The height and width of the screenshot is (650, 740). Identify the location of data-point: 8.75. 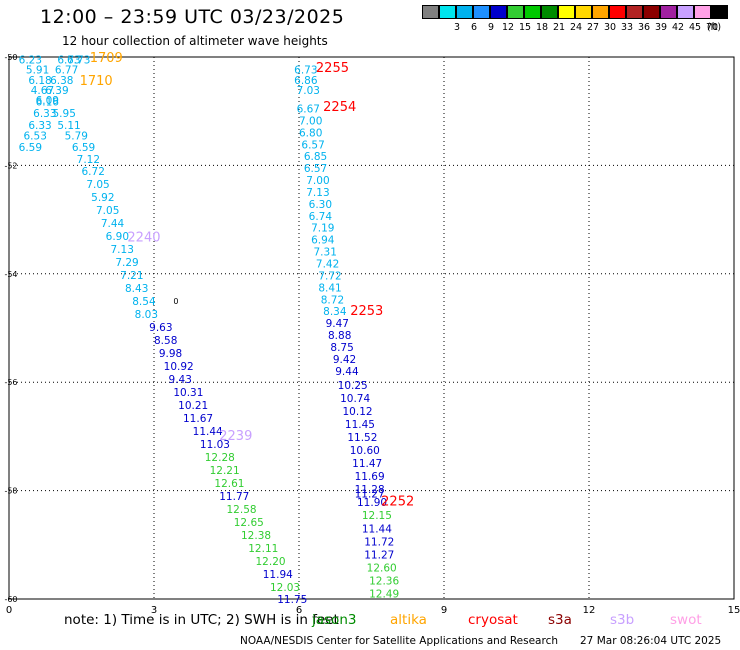
(341, 348).